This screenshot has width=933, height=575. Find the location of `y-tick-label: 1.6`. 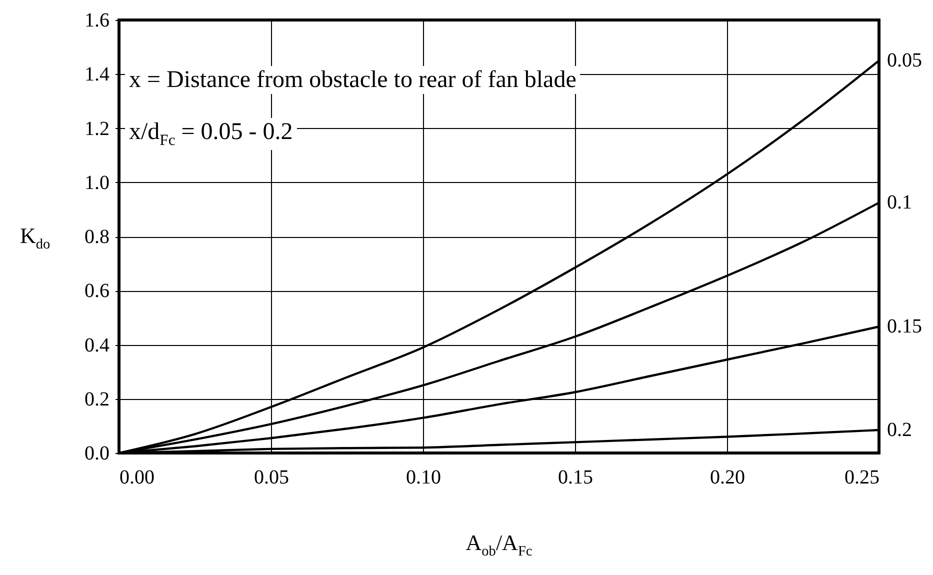

y-tick-label: 1.6 is located at coordinates (97, 21).